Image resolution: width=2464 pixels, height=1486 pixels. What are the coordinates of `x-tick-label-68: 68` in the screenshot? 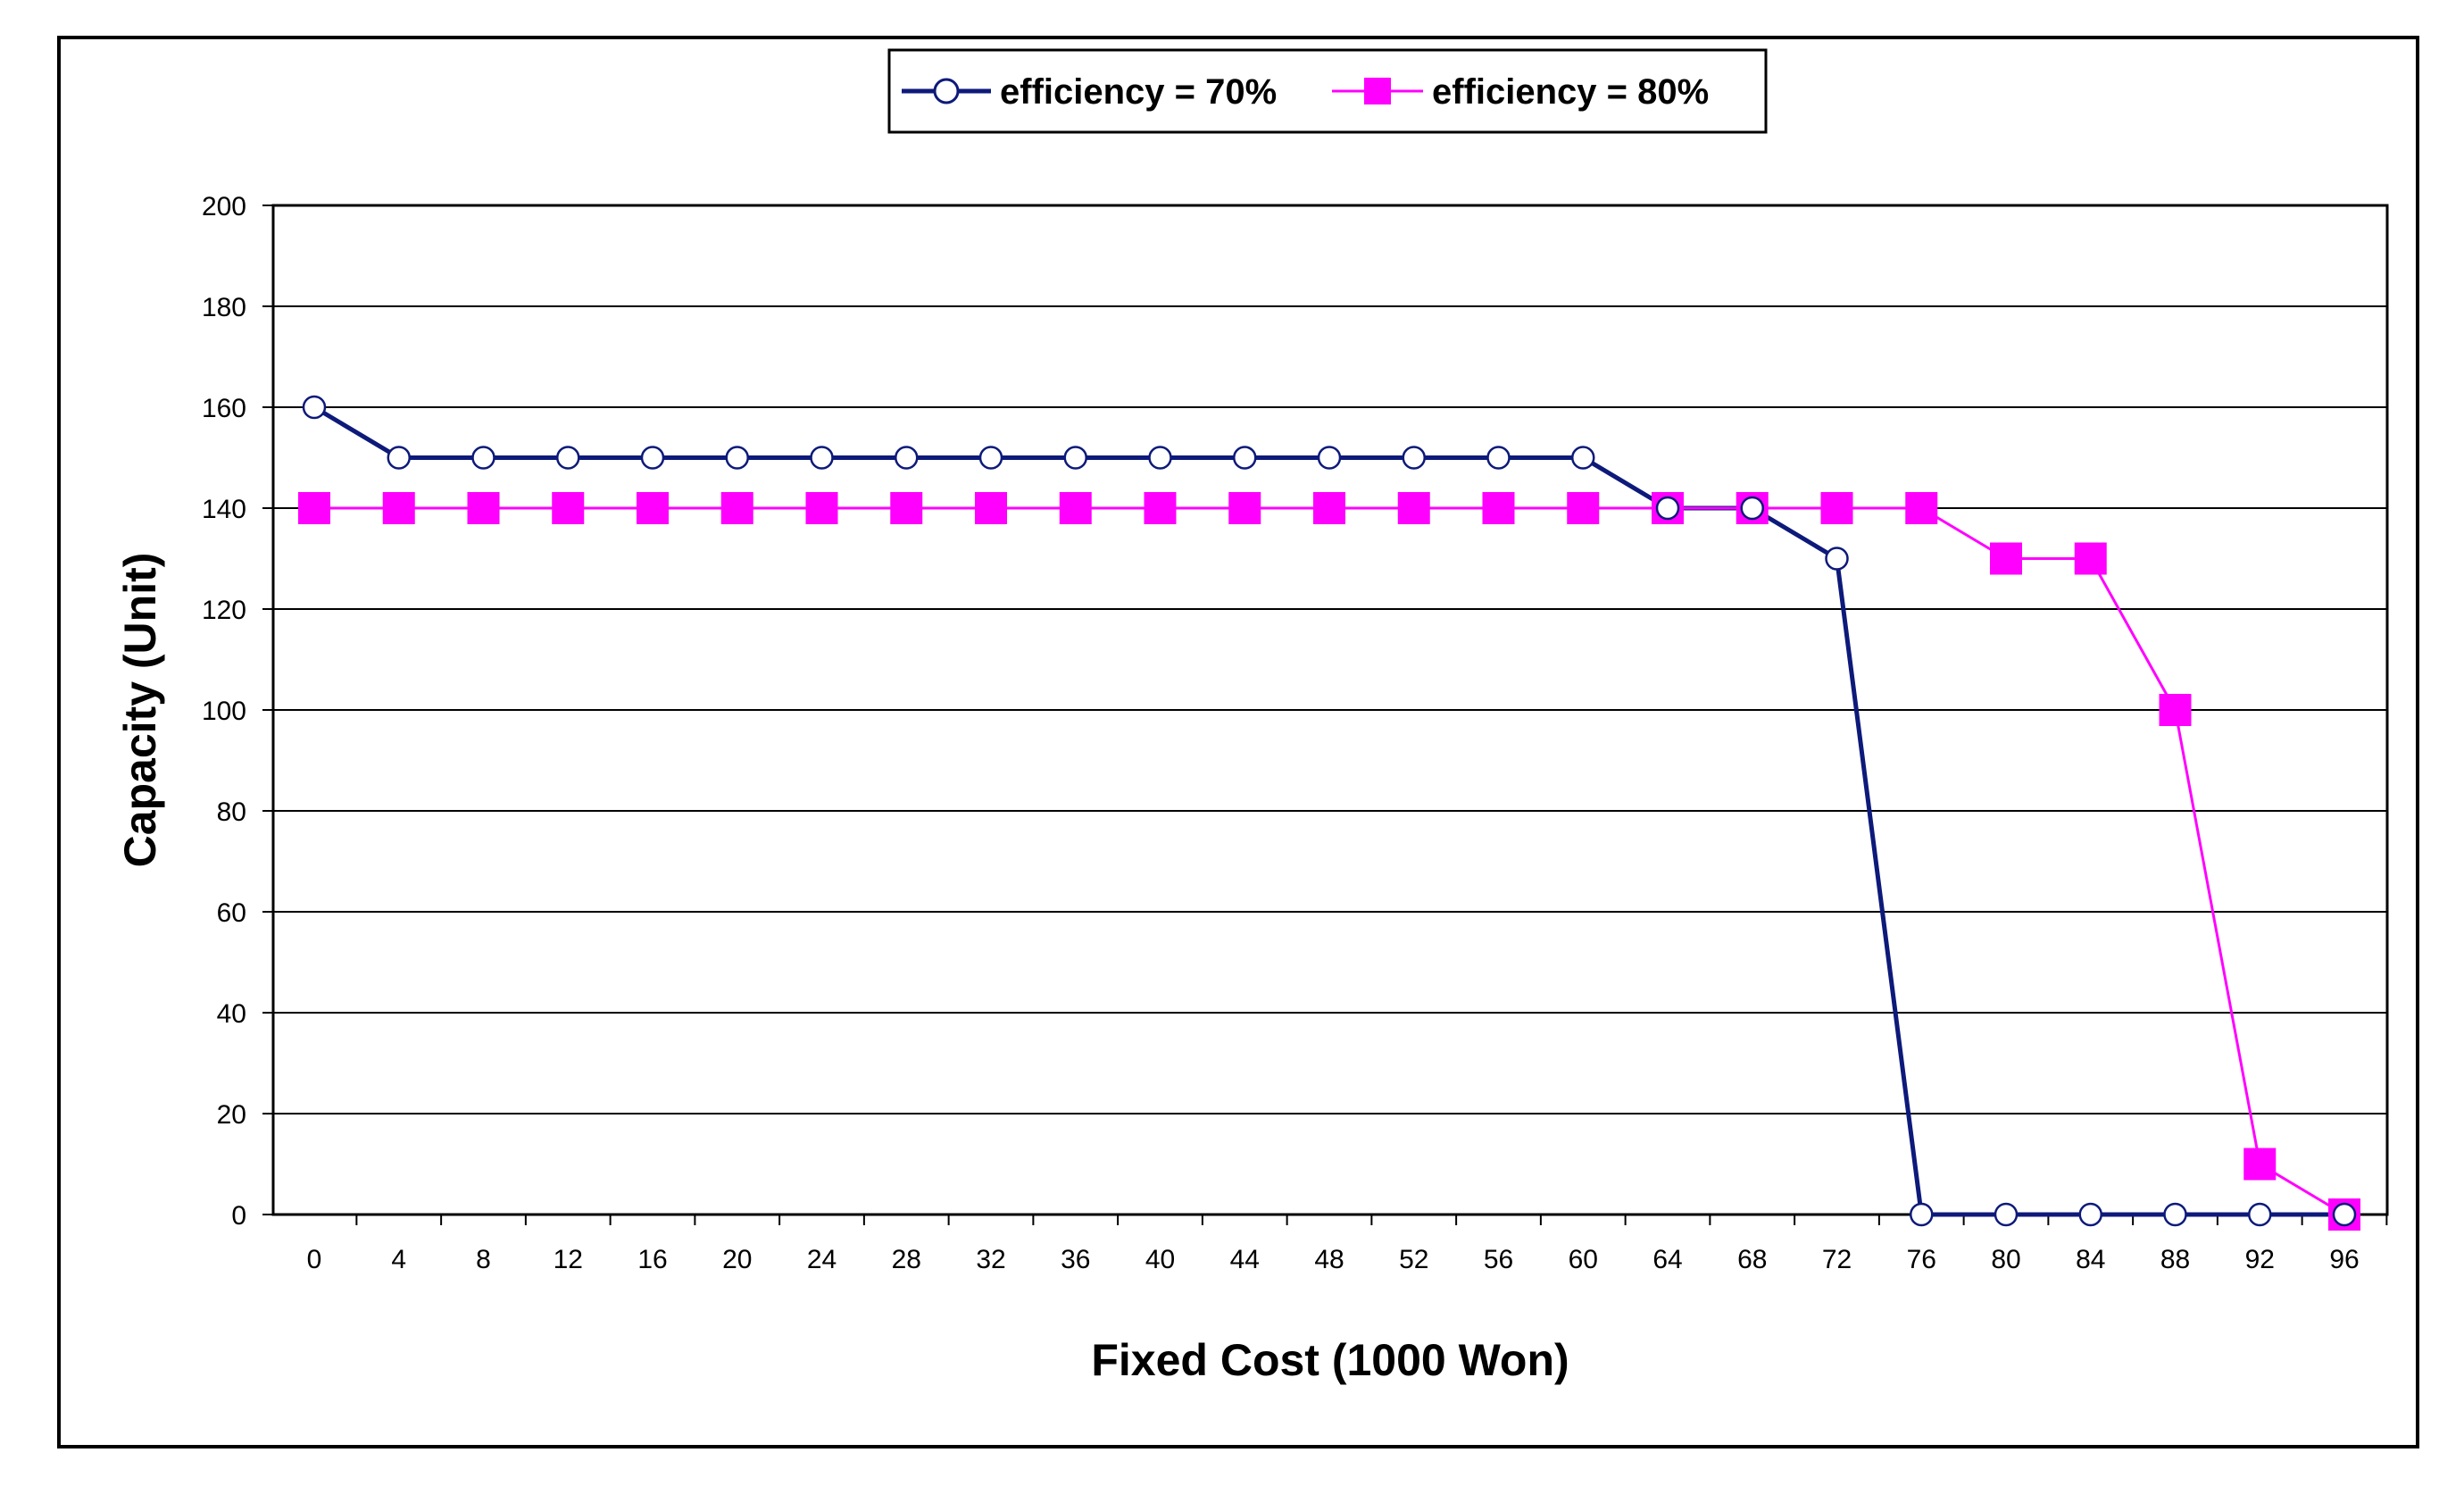 It's located at (1752, 1259).